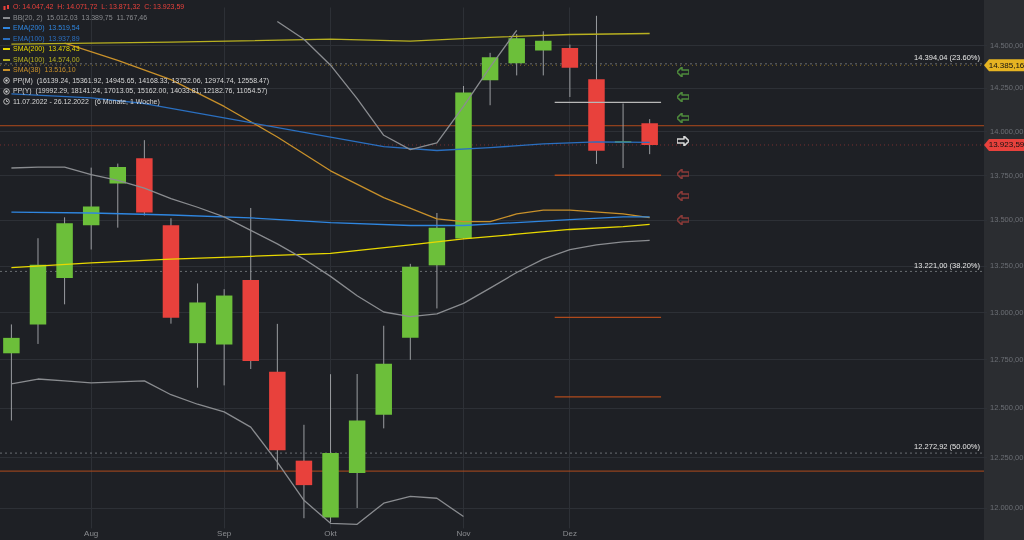  I want to click on x-tick-label: Nov, so click(463, 534).